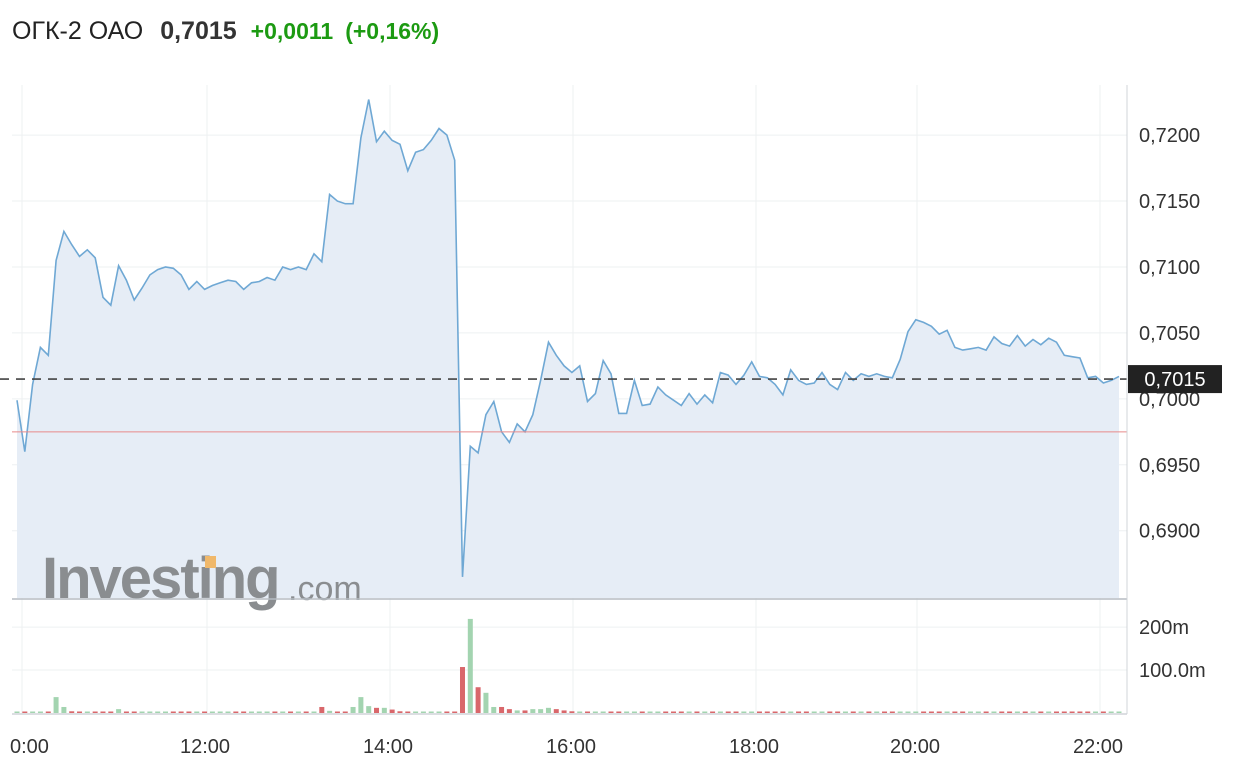 The height and width of the screenshot is (772, 1237). Describe the element at coordinates (325, 589) in the screenshot. I see `watermark-suffix: .com` at that location.